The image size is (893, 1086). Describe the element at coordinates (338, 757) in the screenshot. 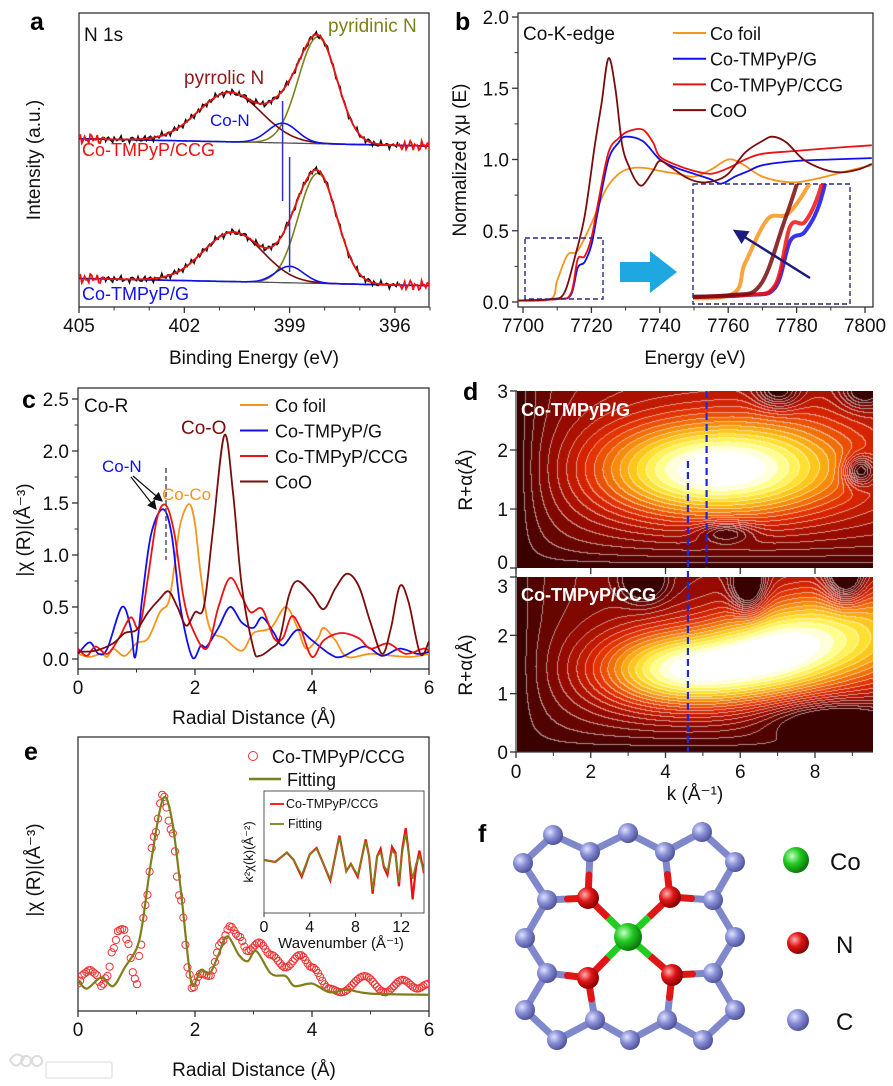

I see `legend-label-data: Co-TMPyP/CCG` at that location.